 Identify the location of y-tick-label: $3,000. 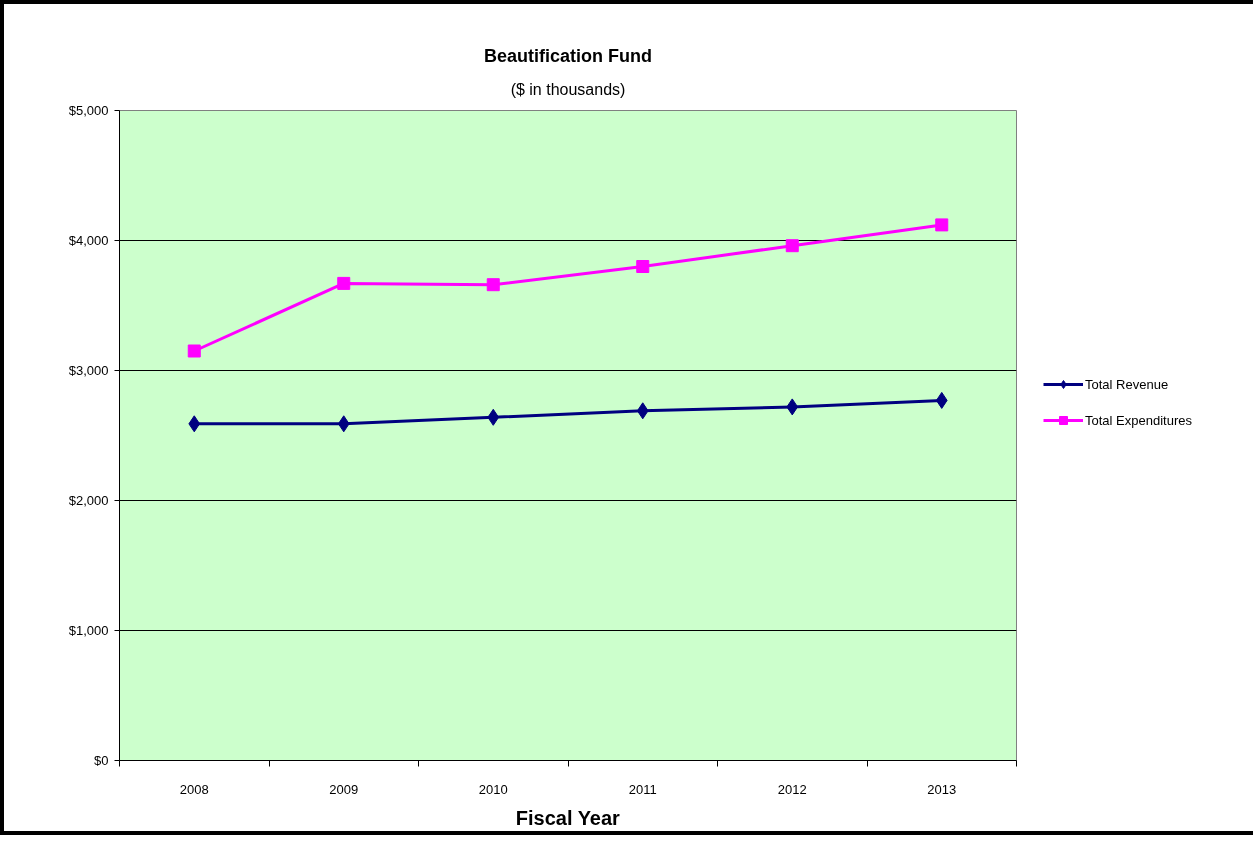
(88, 370).